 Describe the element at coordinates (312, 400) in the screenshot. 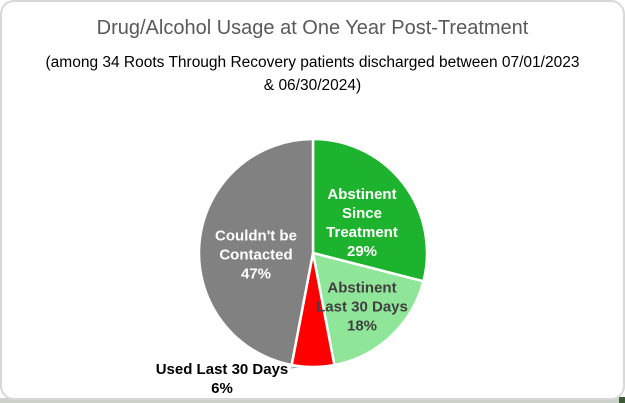

I see `background-bottom-strip` at that location.